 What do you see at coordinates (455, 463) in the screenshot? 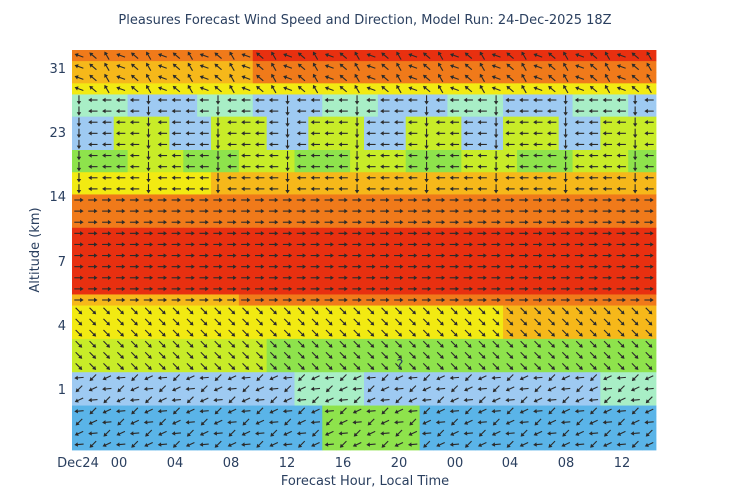
I see `x-tick-label: 00` at bounding box center [455, 463].